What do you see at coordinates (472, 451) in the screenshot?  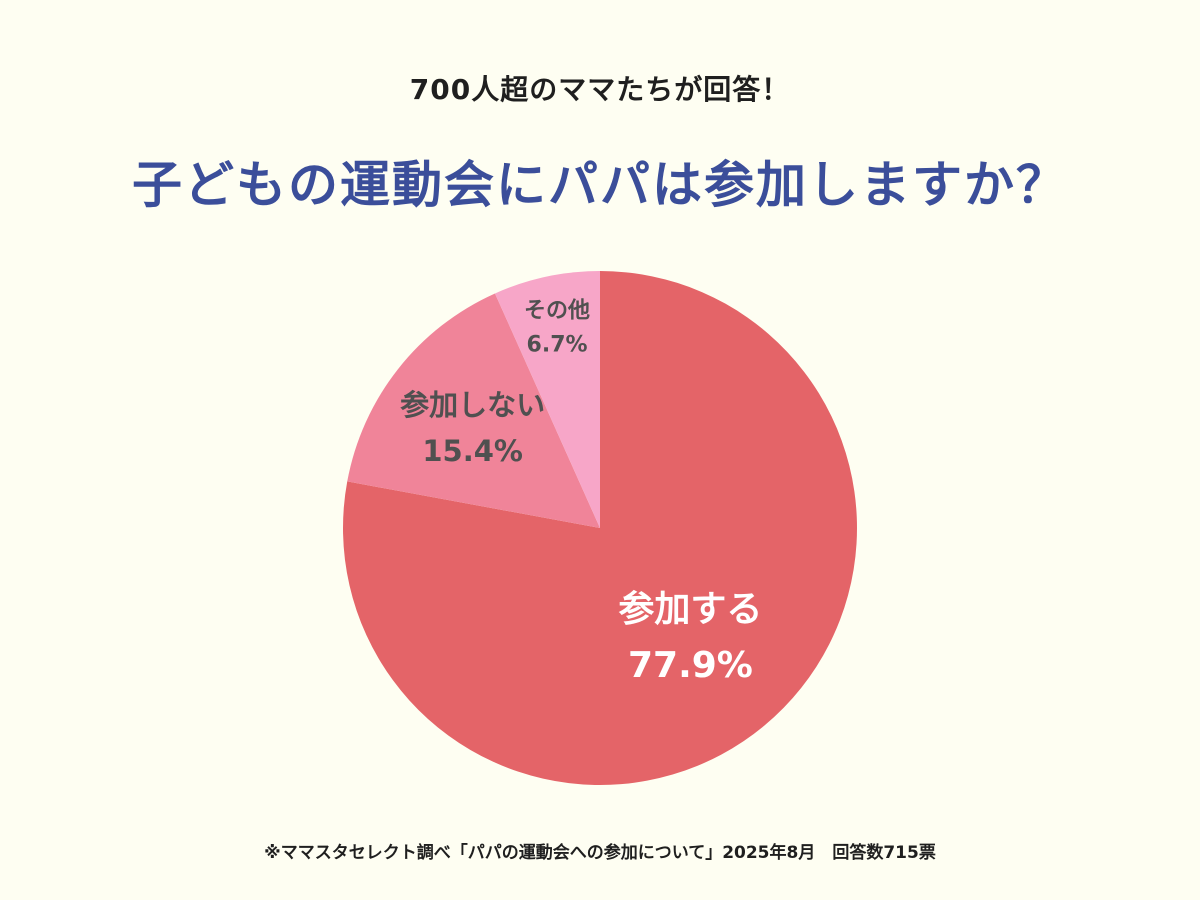 I see `slice-value-2: 15.4%` at bounding box center [472, 451].